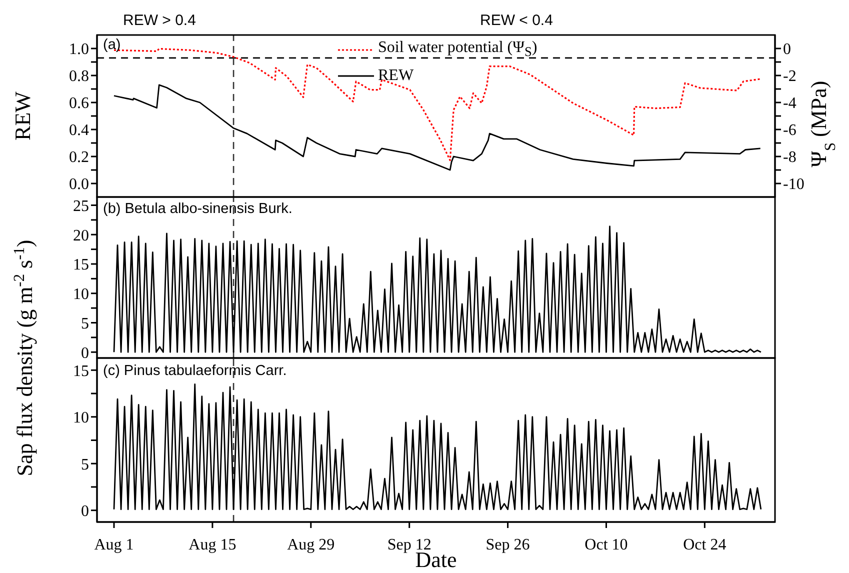 This screenshot has height=573, width=849. I want to click on annotation: (b) Betula albo-sinensis Burk., so click(197, 209).